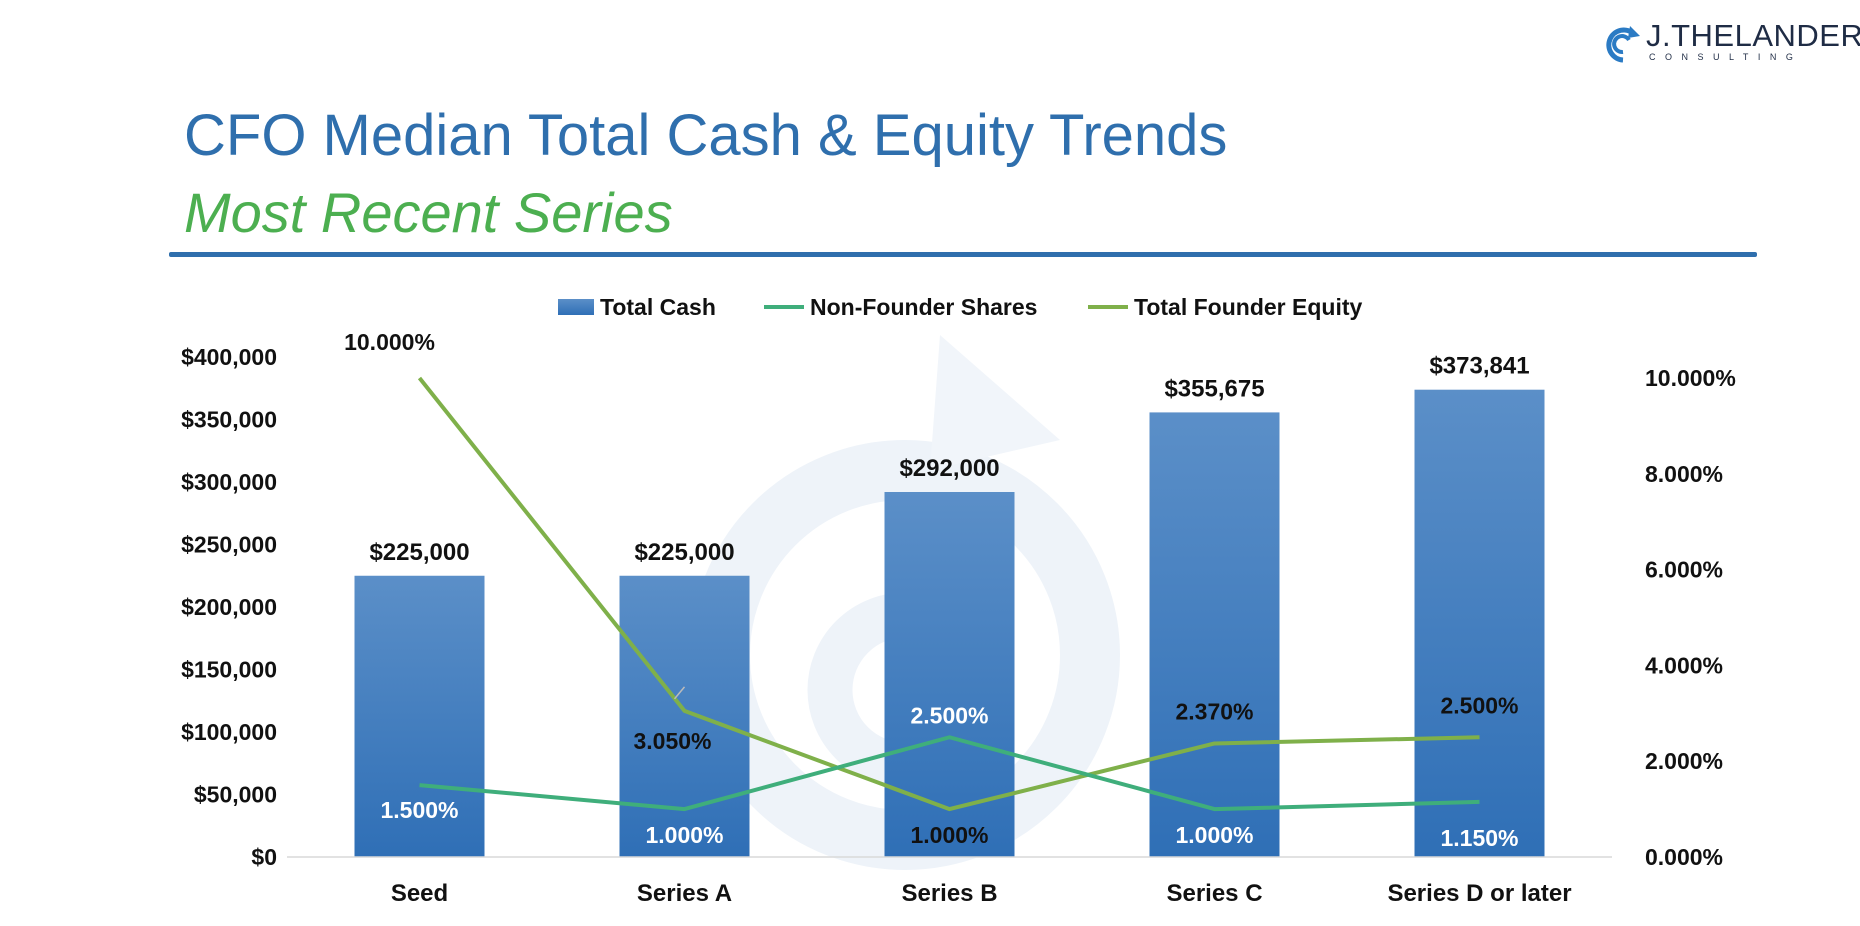 This screenshot has height=926, width=1860. I want to click on spiral-arrow-icon, so click(1623, 44).